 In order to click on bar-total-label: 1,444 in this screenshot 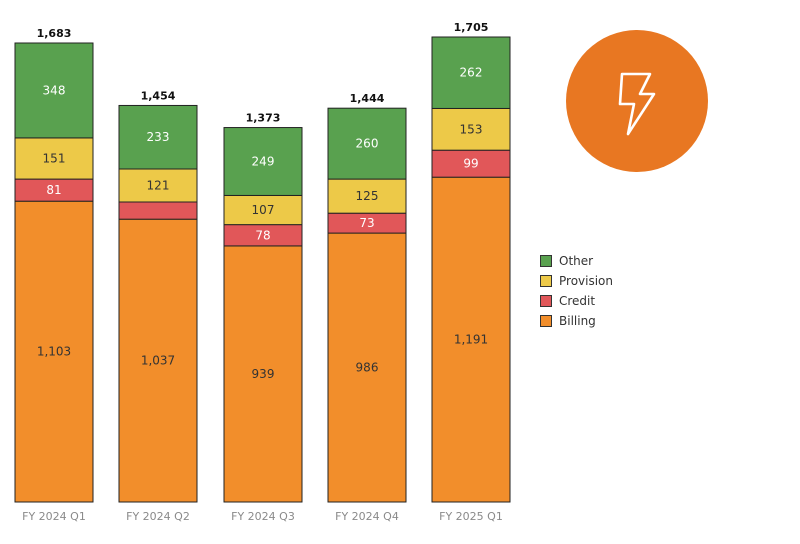, I will do `click(367, 98)`.